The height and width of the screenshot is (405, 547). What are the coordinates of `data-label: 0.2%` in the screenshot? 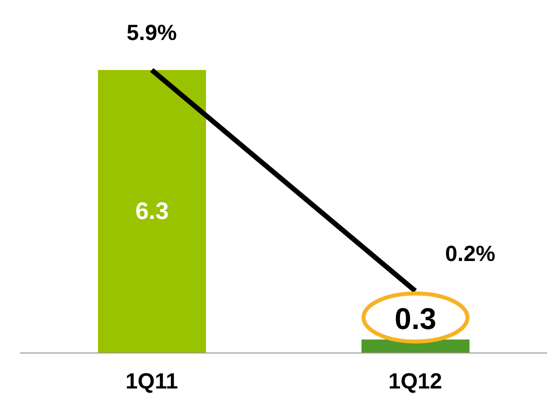 It's located at (470, 253).